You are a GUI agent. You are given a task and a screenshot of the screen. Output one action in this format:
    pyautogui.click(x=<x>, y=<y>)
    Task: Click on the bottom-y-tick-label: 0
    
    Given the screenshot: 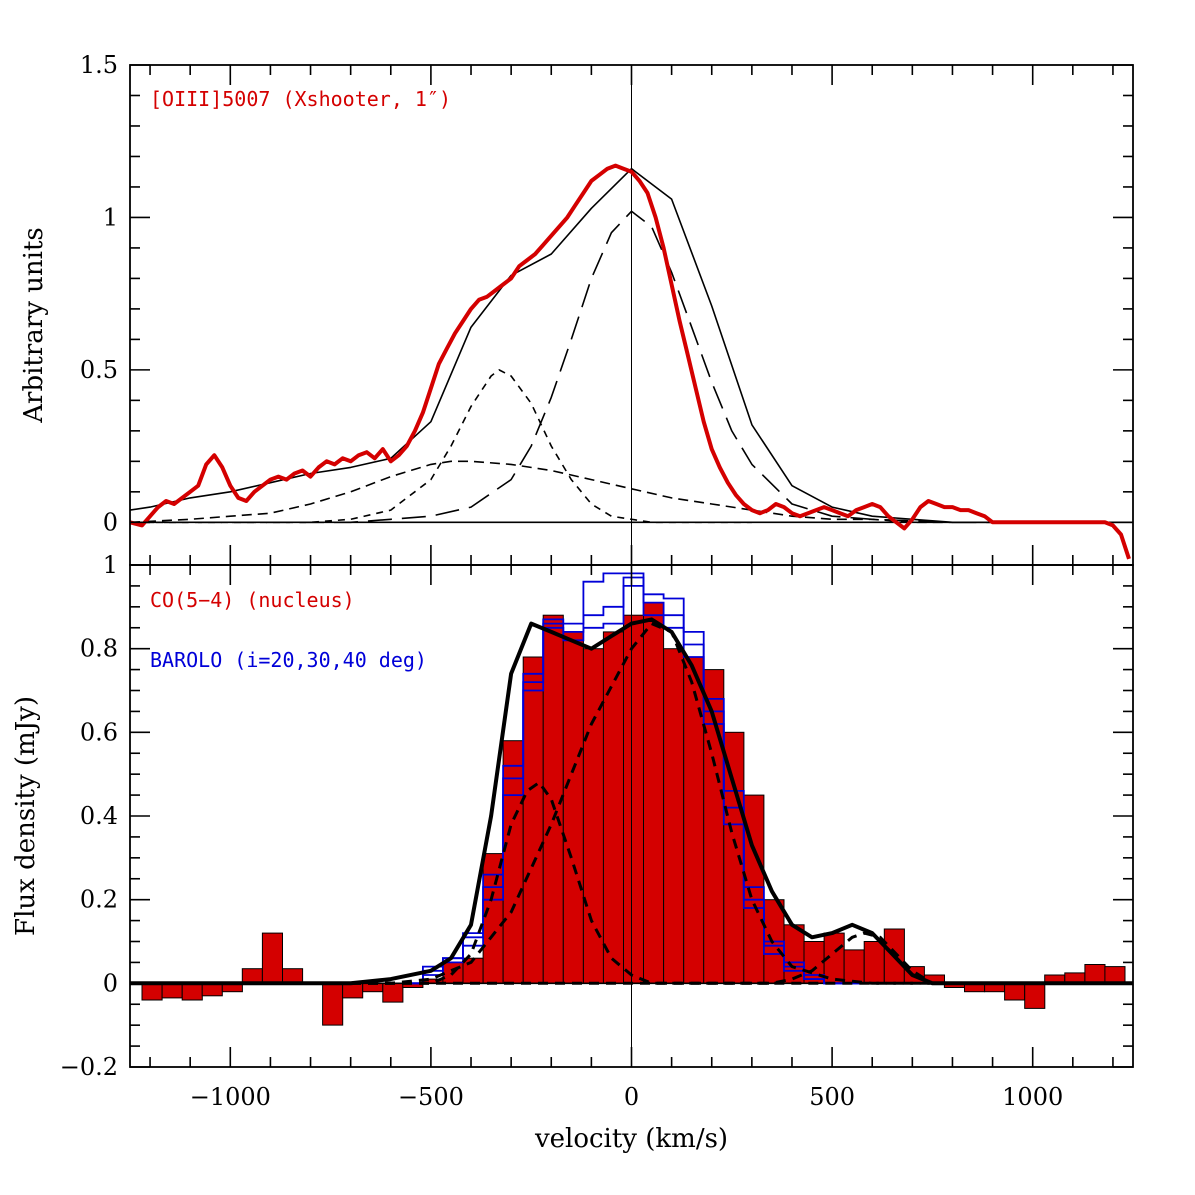 What is the action you would take?
    pyautogui.click(x=110, y=983)
    